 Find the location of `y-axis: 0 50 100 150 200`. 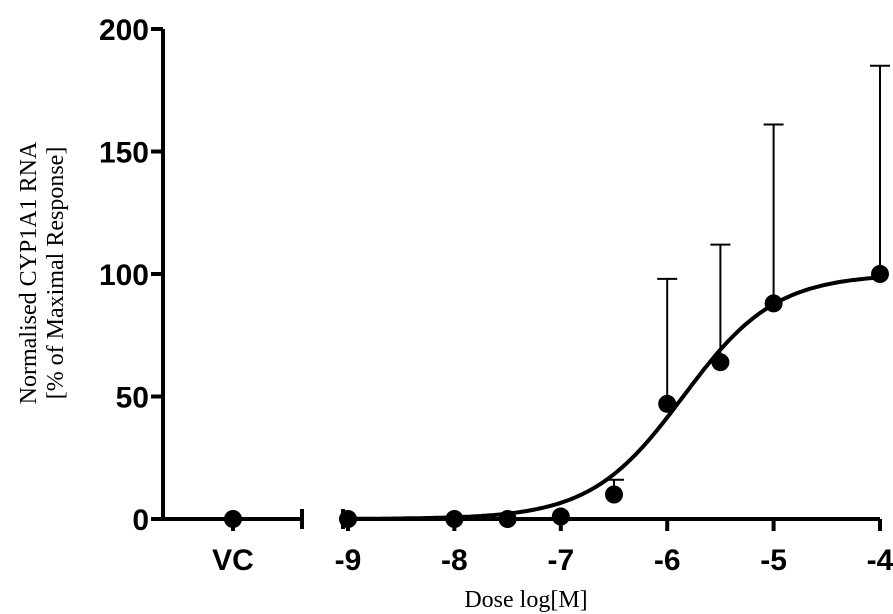

y-axis: 0 50 100 150 200 is located at coordinates (132, 275).